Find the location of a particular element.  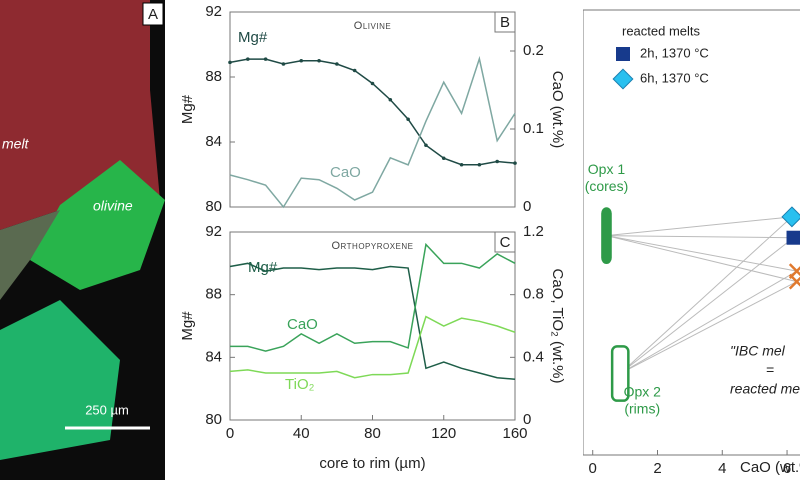

annotation: = is located at coordinates (770, 370).